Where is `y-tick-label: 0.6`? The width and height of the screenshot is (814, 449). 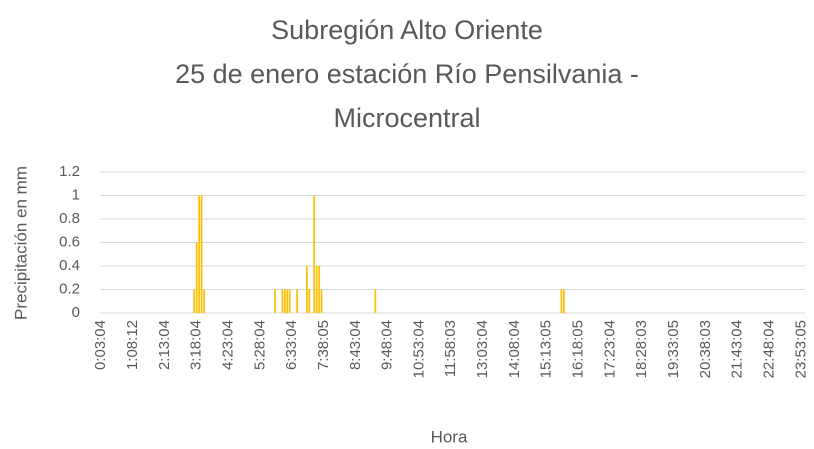
y-tick-label: 0.6 is located at coordinates (69, 241).